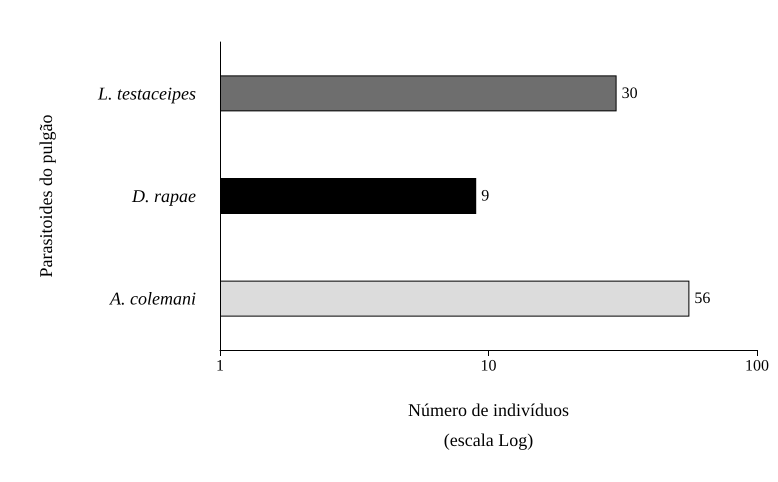  Describe the element at coordinates (702, 299) in the screenshot. I see `data-label: 56` at that location.